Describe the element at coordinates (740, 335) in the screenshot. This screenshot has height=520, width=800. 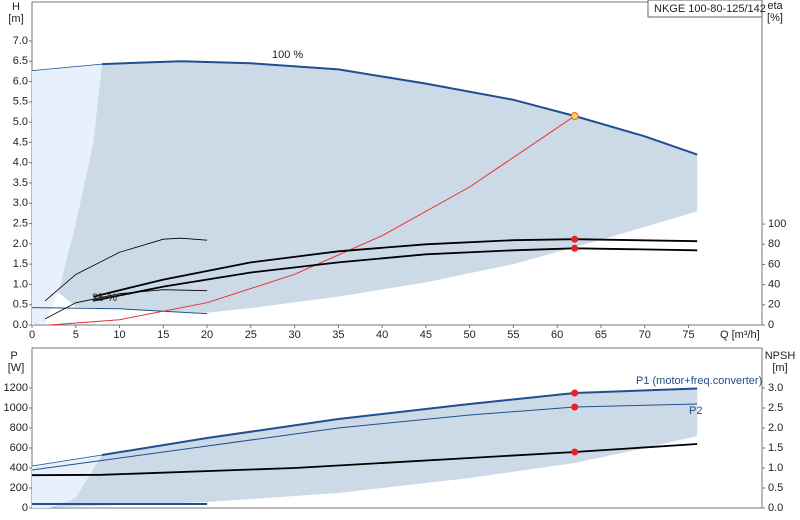
I see `x-label: Q [m³/h]` at that location.